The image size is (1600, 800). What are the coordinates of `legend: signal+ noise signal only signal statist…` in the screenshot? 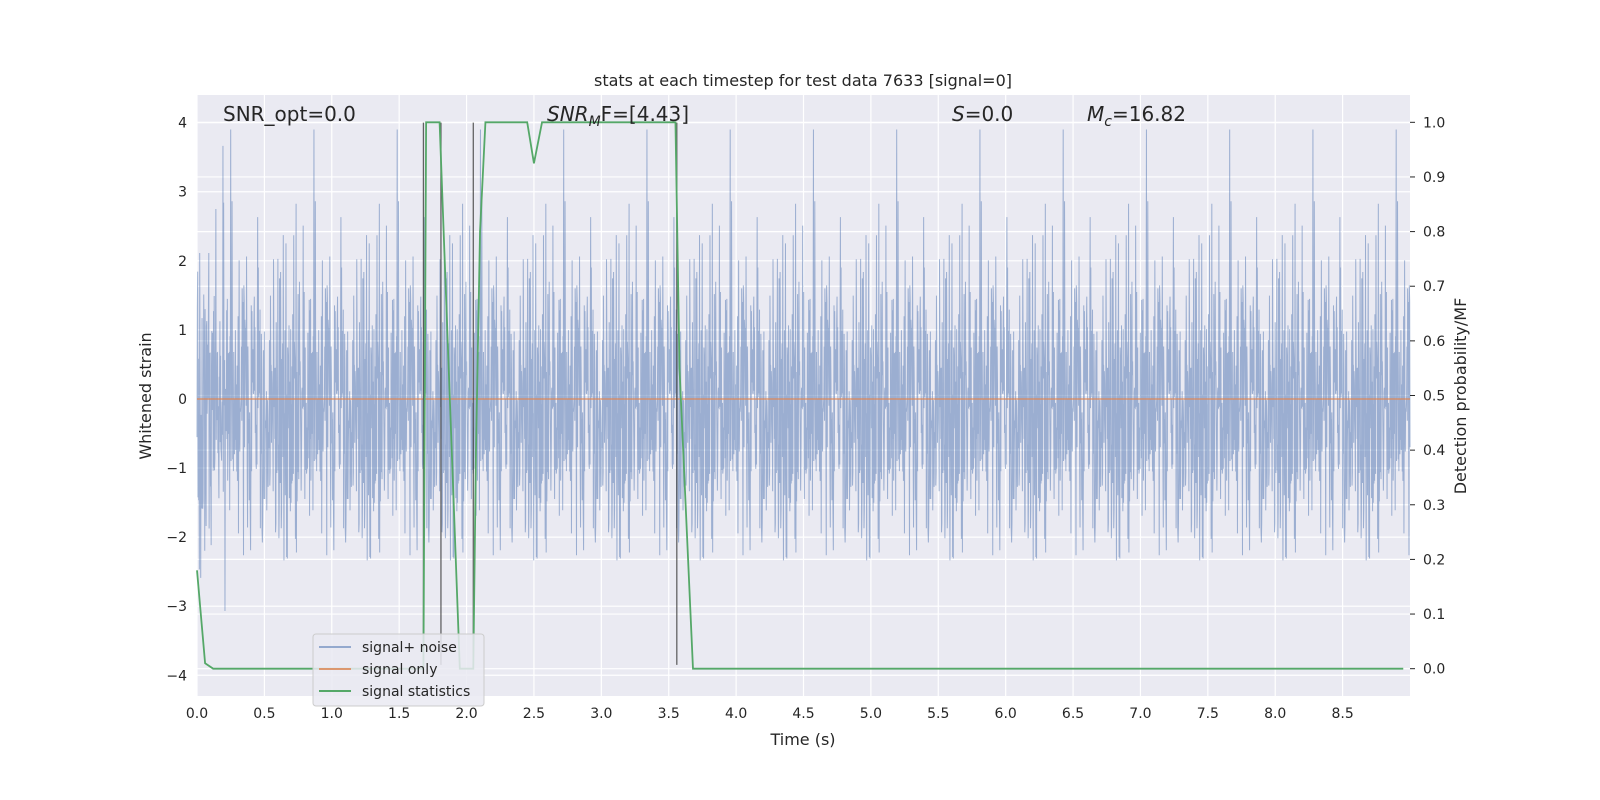 It's located at (398, 670).